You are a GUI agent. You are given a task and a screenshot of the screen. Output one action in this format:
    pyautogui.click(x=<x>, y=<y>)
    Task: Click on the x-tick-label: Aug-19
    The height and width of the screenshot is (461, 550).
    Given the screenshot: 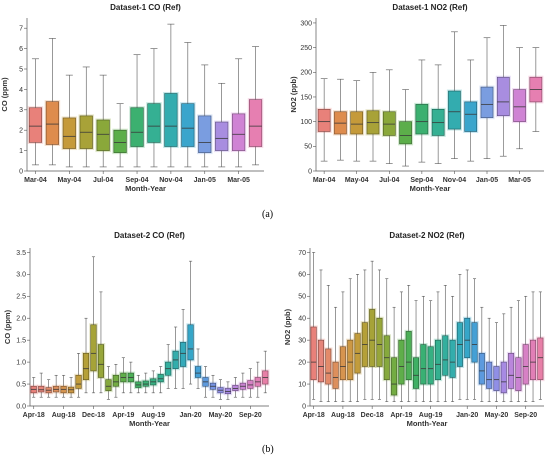 What is the action you would take?
    pyautogui.click(x=431, y=415)
    